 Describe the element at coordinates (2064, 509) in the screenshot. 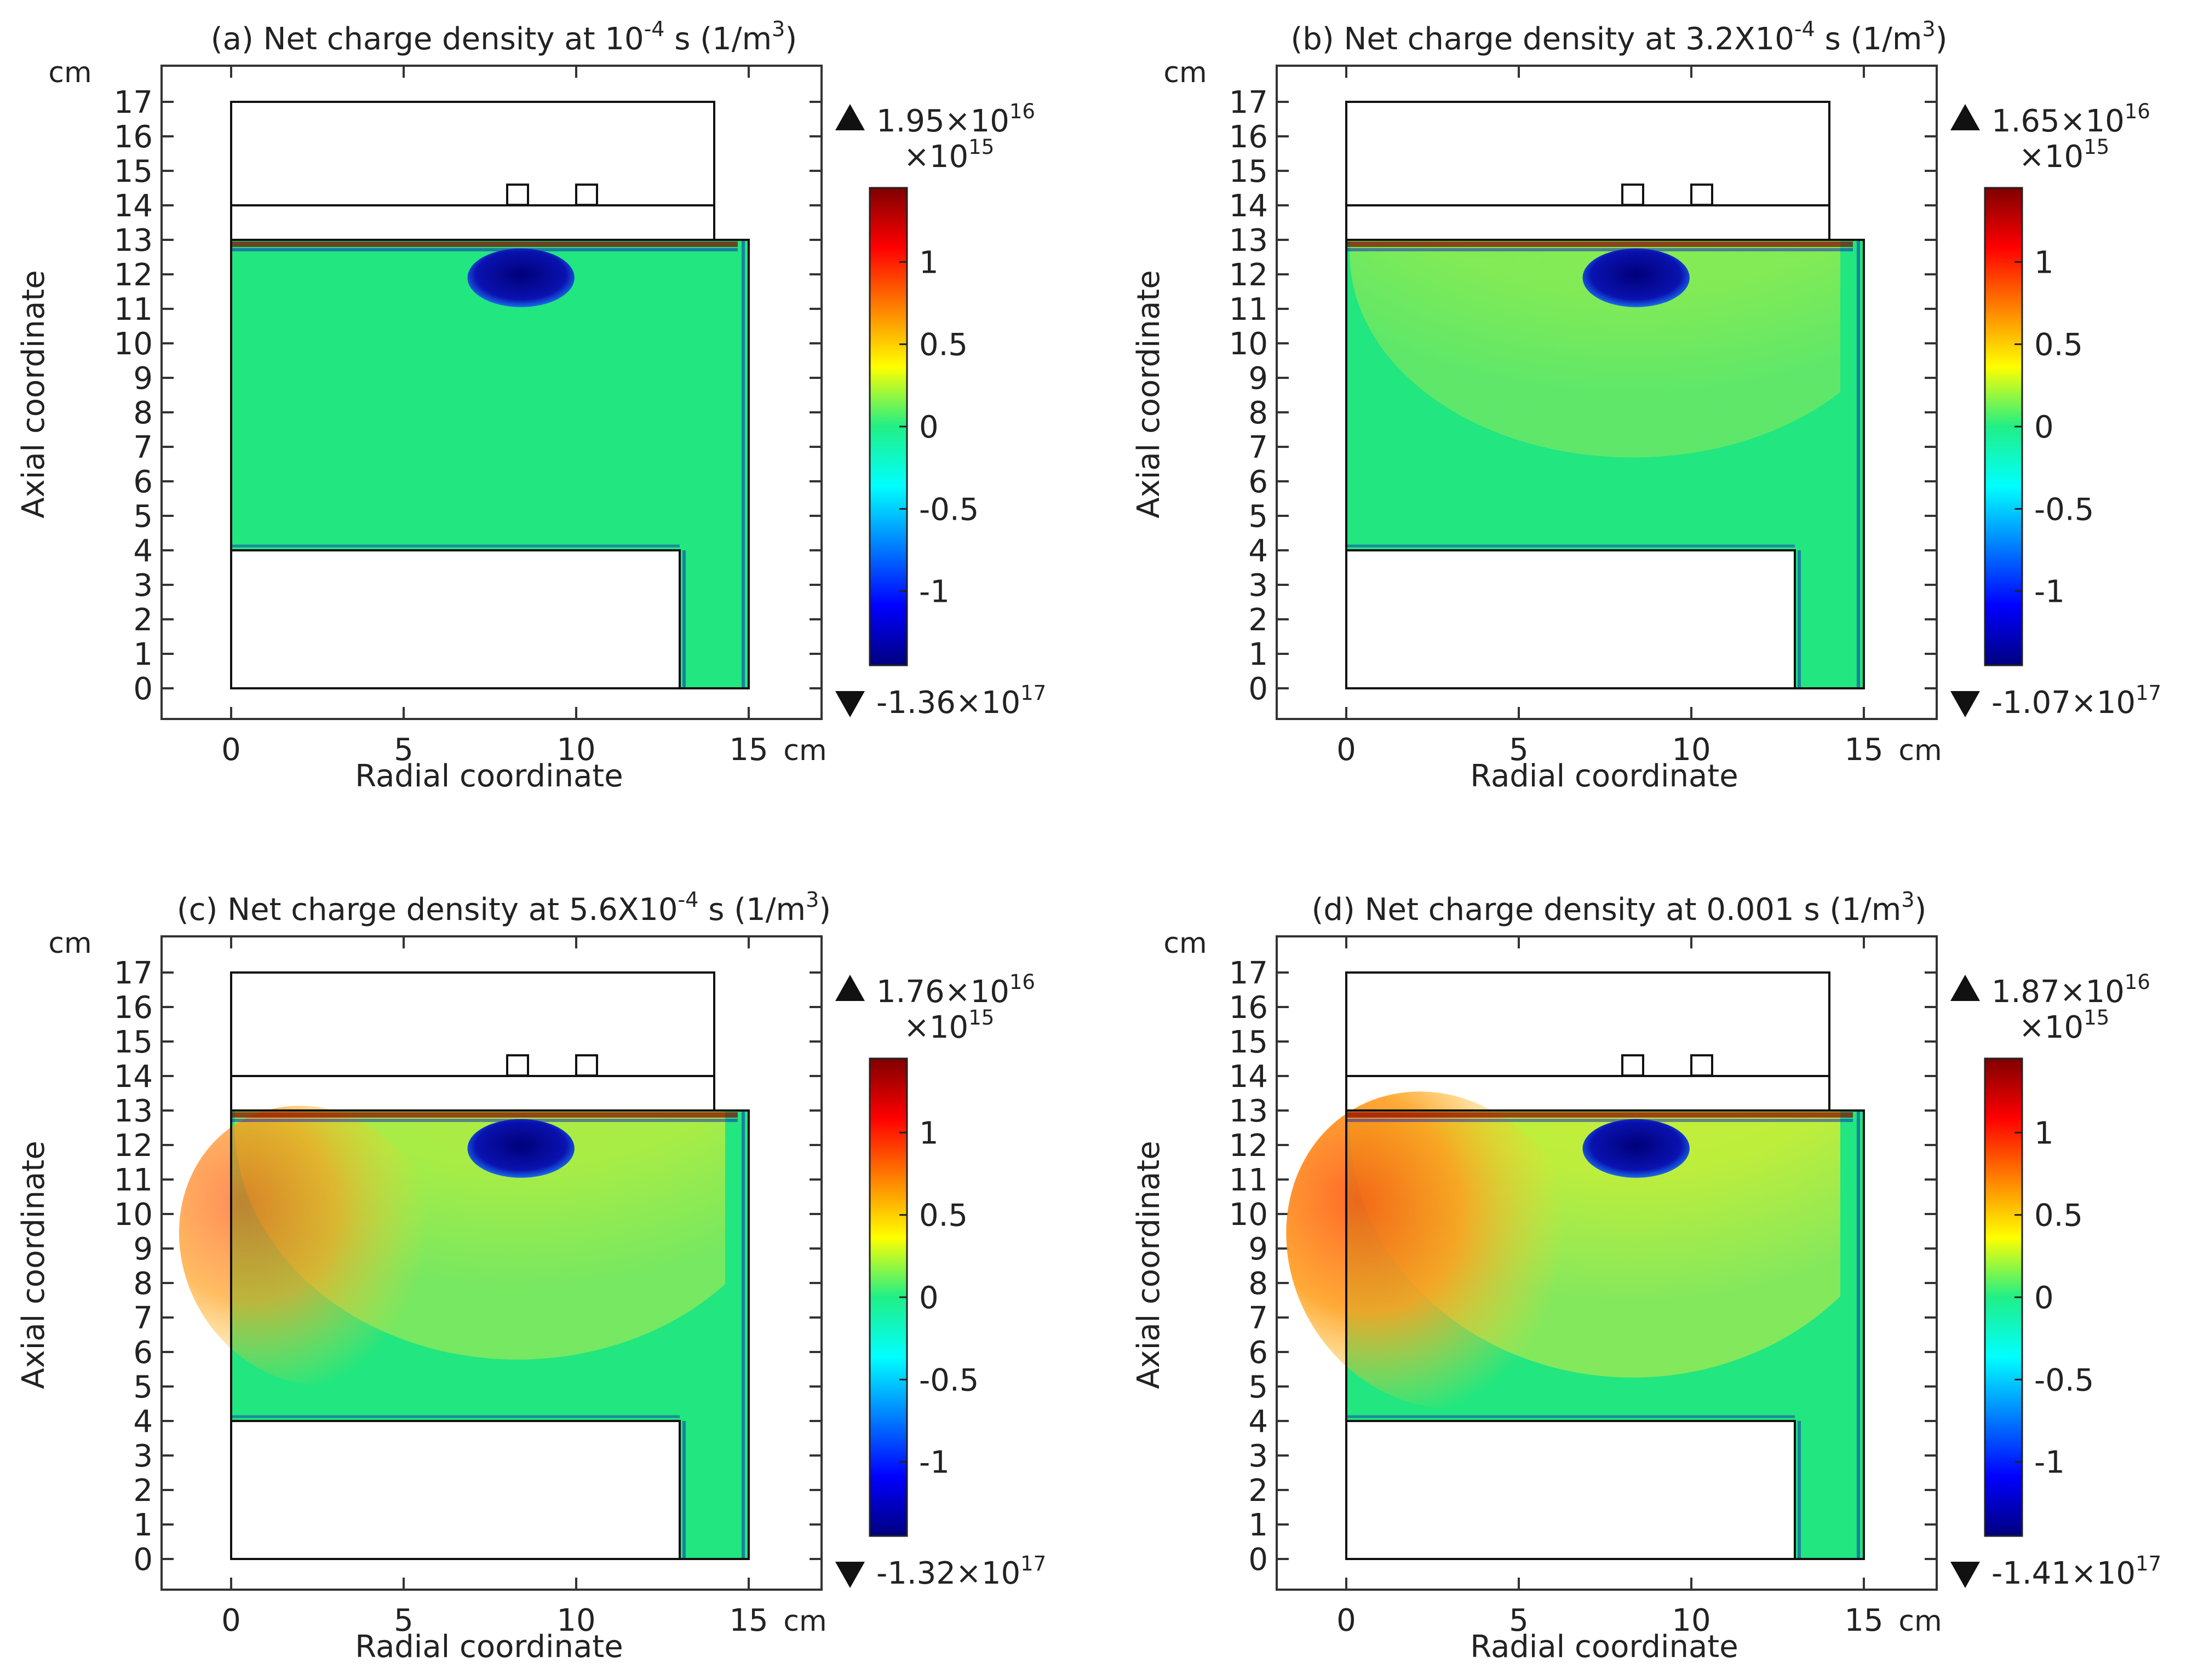

I see `colorbar-tick-label: -0.5` at that location.